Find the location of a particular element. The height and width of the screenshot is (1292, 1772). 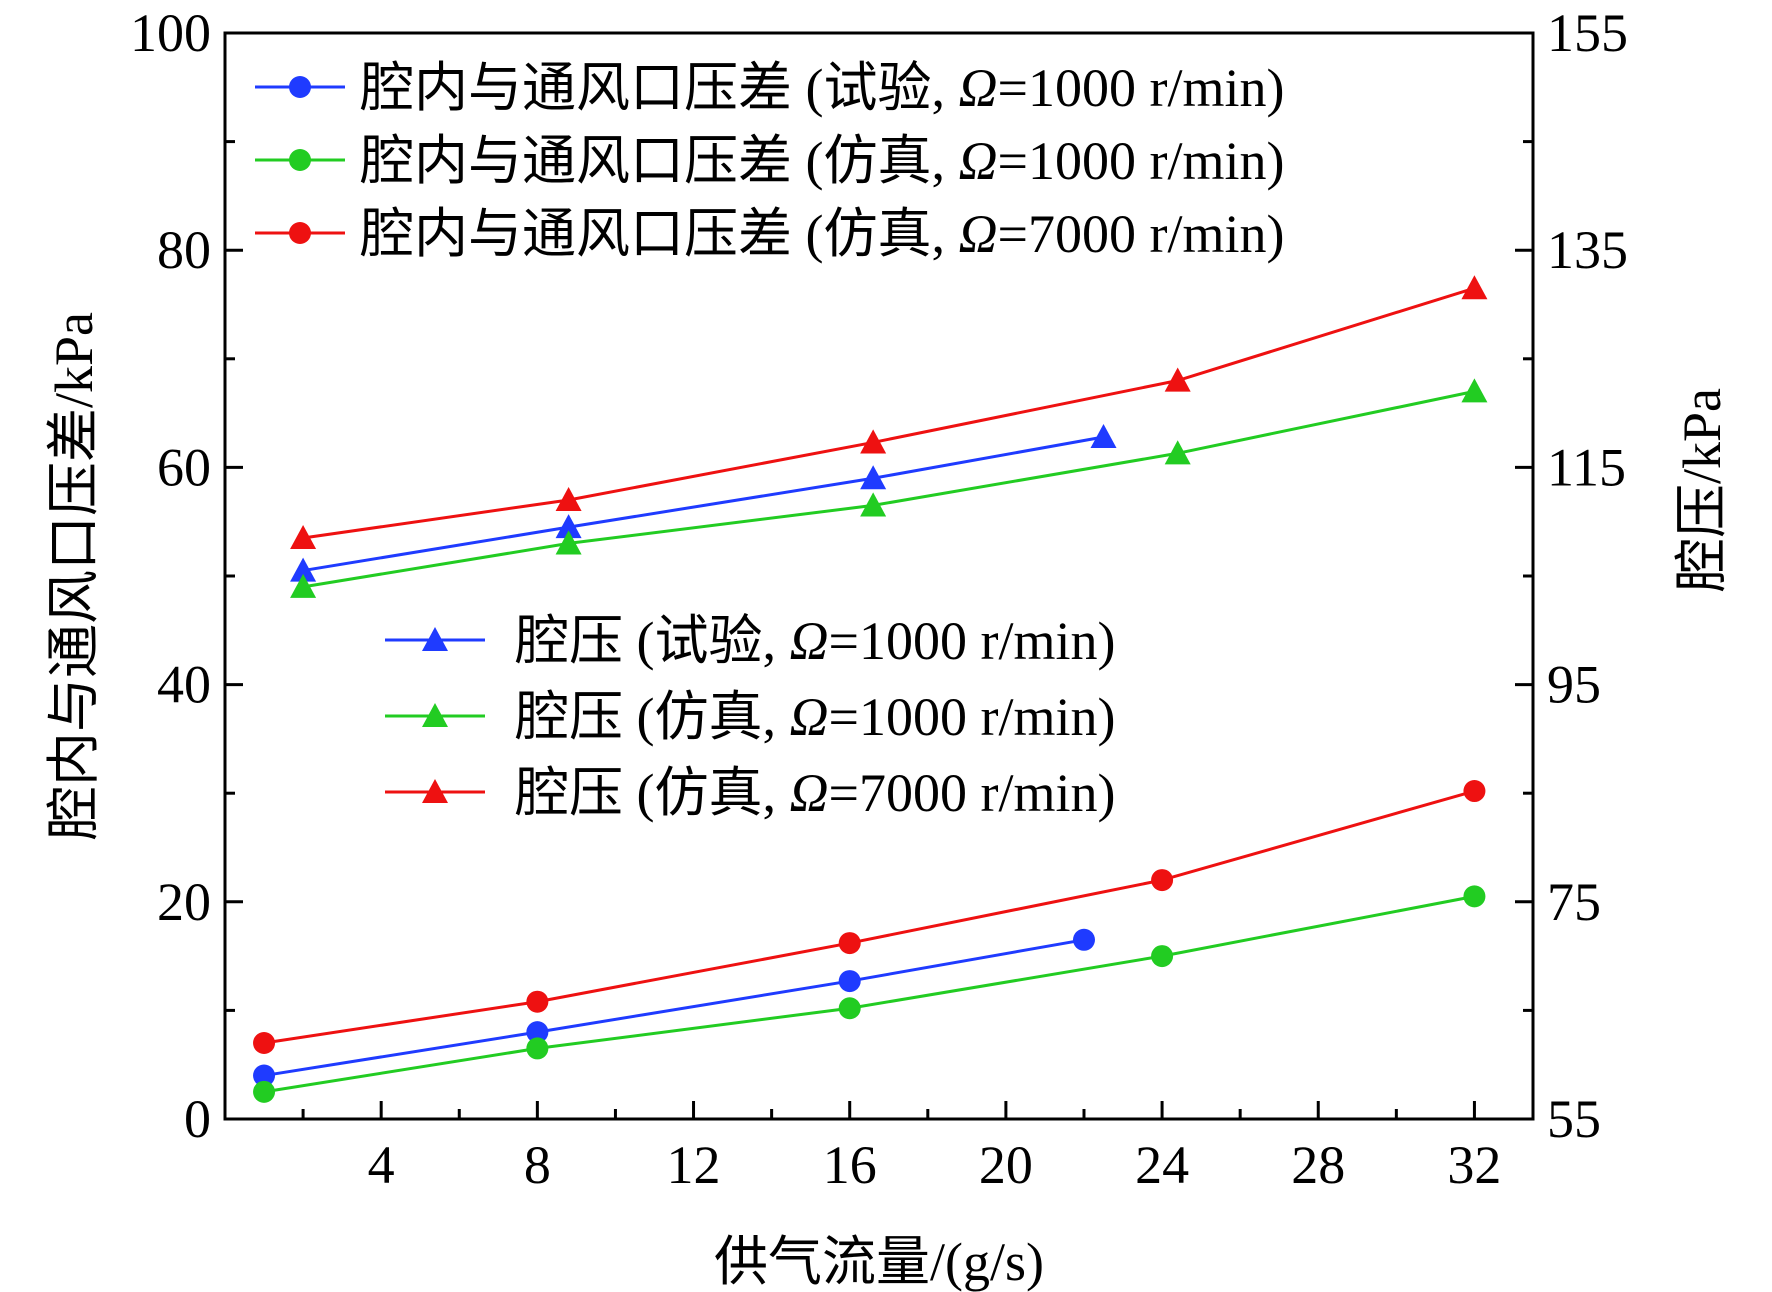

x-axis-title: 供气流量/(g/s) is located at coordinates (879, 1262).